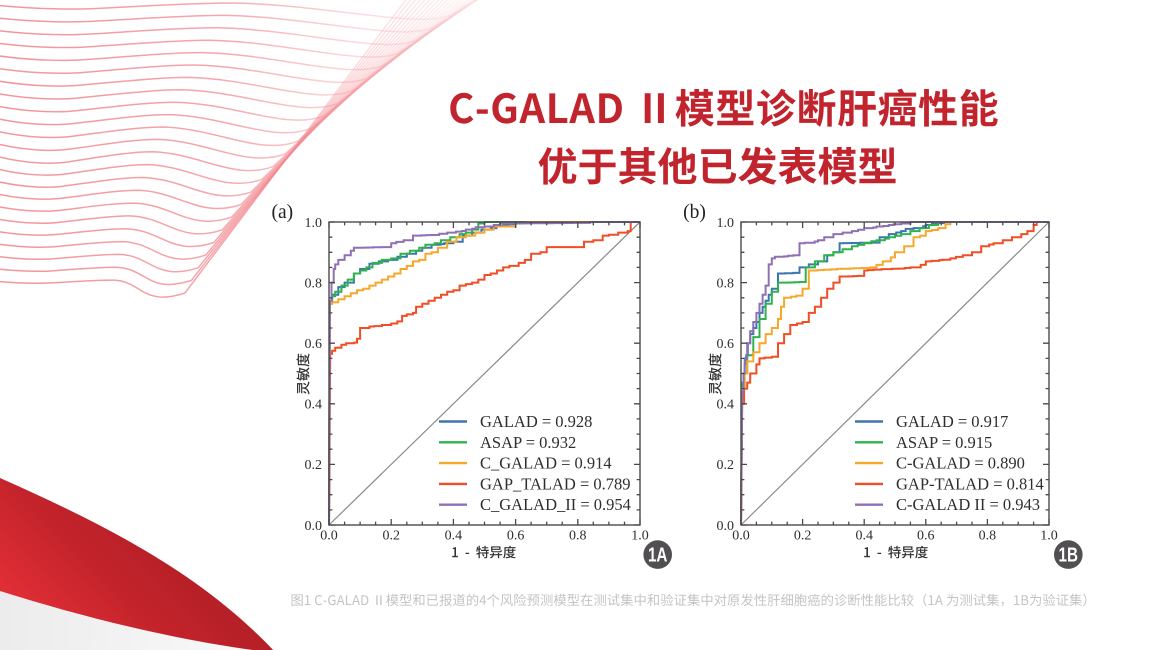 Image resolution: width=1154 pixels, height=650 pixels. Describe the element at coordinates (528, 442) in the screenshot. I see `svg-text: ASAP = 0.932` at that location.